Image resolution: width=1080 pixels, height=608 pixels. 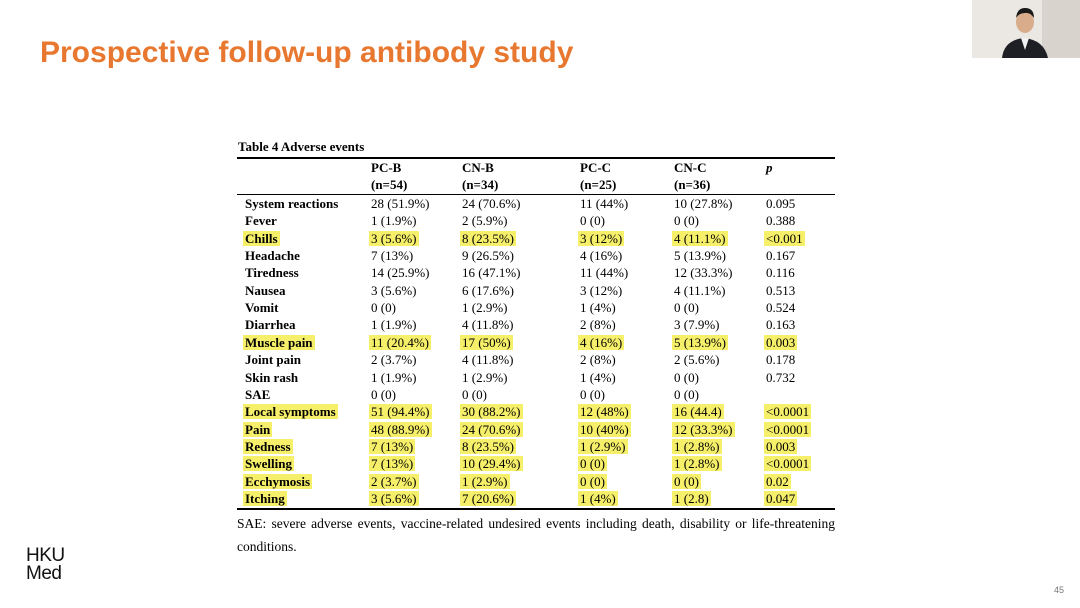 What do you see at coordinates (268, 464) in the screenshot?
I see `cell-text: Swelling` at bounding box center [268, 464].